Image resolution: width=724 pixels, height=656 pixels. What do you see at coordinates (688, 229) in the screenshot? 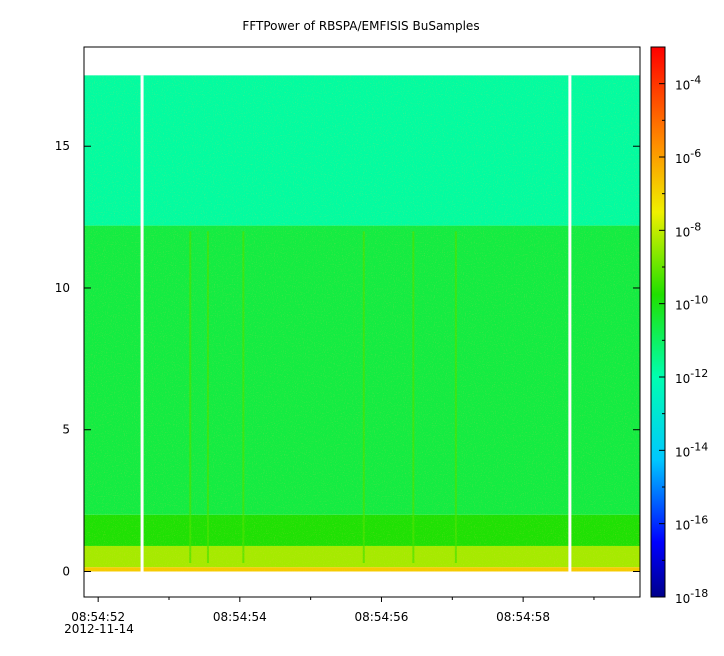
I see `colorbar-tick-label: 10⁻⁸` at bounding box center [688, 229].